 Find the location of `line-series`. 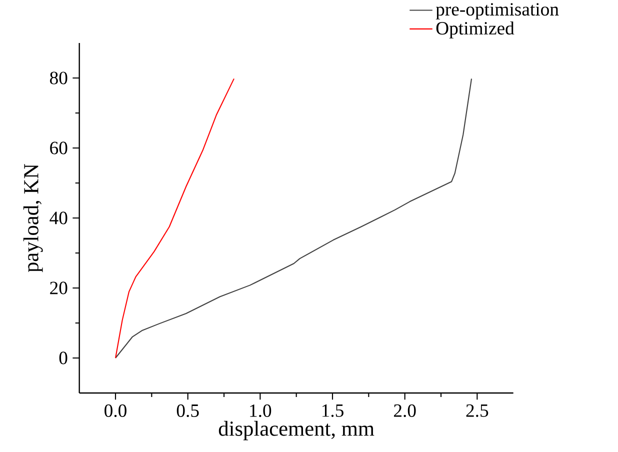

line-series is located at coordinates (174, 218).